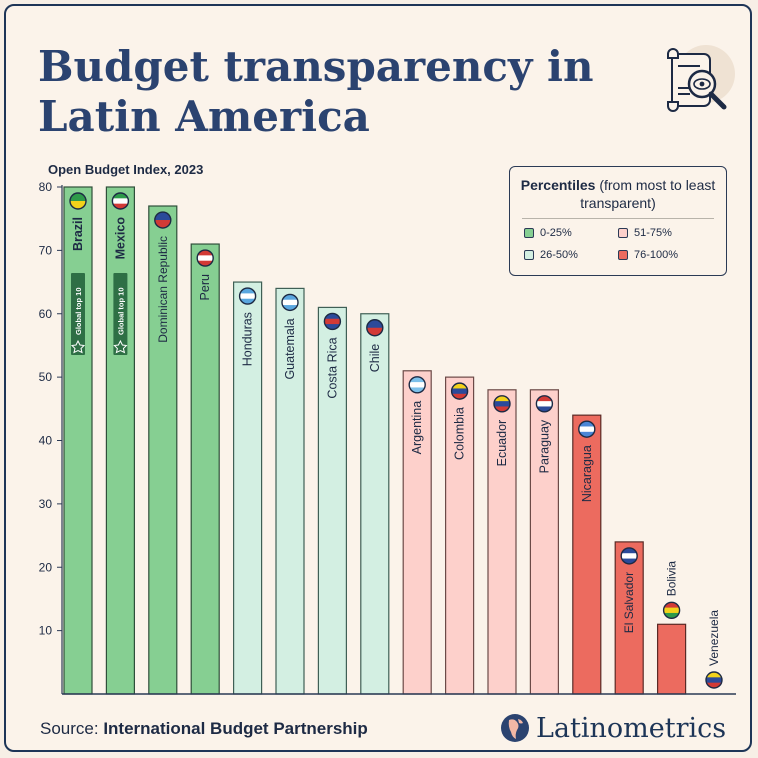 This screenshot has width=758, height=758. Describe the element at coordinates (290, 348) in the screenshot. I see `category-label: Guatemala` at that location.